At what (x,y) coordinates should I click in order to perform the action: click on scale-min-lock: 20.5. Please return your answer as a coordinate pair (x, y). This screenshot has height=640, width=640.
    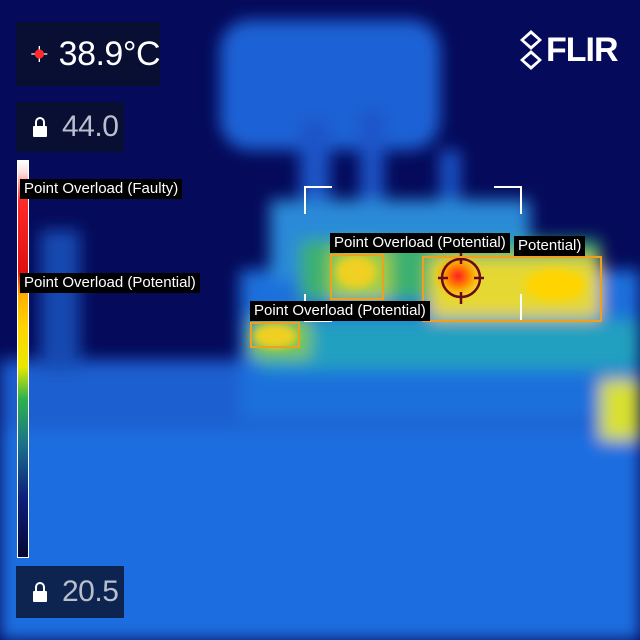
    Looking at the image, I should click on (70, 592).